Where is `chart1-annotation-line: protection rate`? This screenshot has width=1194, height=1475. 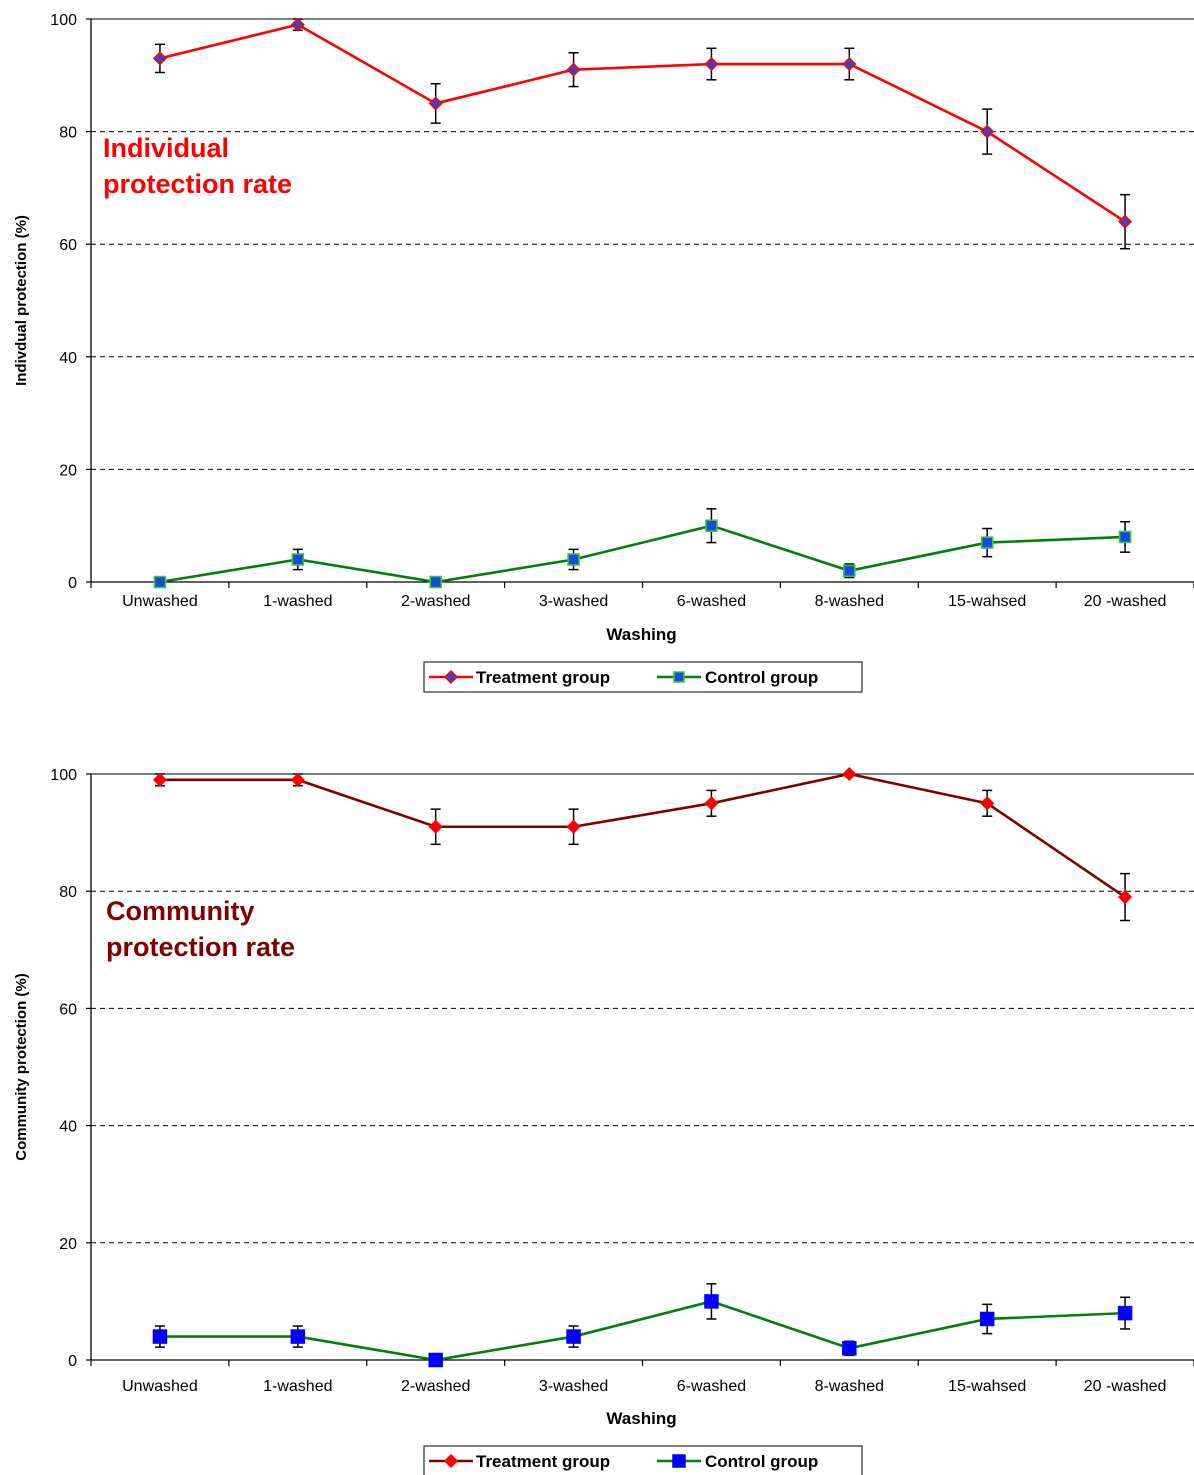 chart1-annotation-line: protection rate is located at coordinates (197, 184).